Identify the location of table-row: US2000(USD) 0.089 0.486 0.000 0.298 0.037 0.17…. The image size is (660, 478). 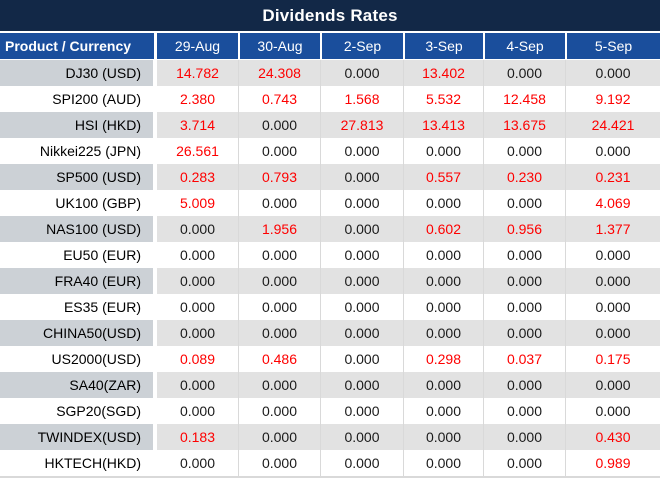
(330, 359).